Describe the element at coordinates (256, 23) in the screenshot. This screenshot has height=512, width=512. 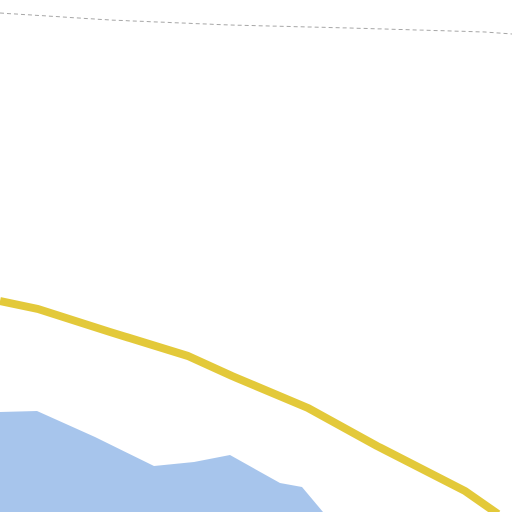
I see `administrative-boundary` at that location.